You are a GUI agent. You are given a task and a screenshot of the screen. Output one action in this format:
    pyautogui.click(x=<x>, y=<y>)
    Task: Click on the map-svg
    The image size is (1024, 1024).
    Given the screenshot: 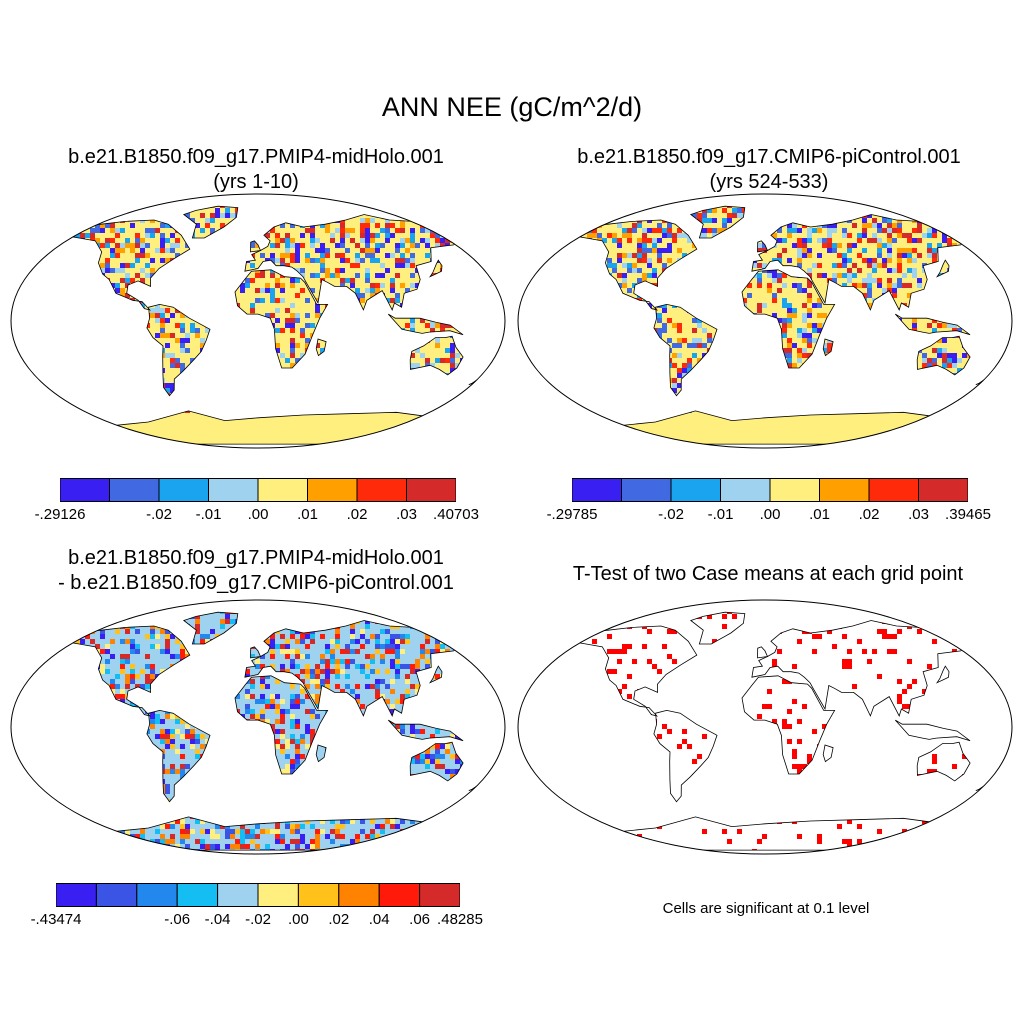 What is the action you would take?
    pyautogui.click(x=765, y=321)
    